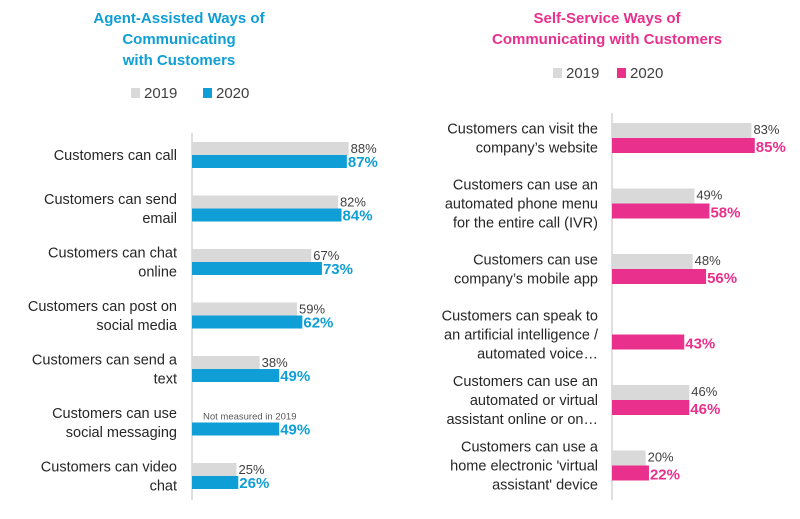 Image resolution: width=800 pixels, height=519 pixels. Describe the element at coordinates (607, 39) in the screenshot. I see `chart-title-line: Communicating with Customers` at that location.